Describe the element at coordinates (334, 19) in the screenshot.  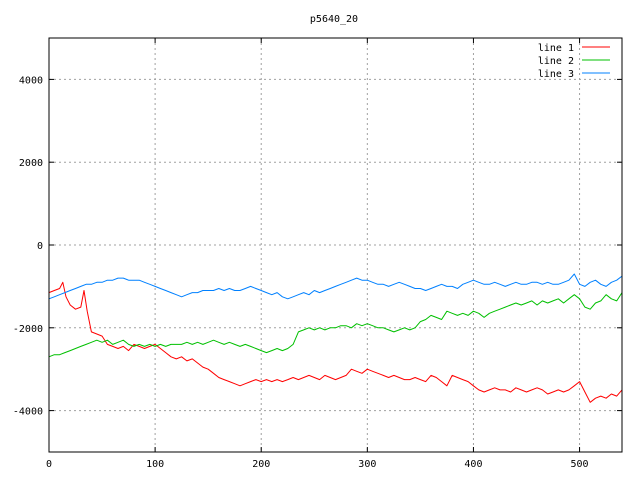
I see `chart-title: p5640_20` at that location.